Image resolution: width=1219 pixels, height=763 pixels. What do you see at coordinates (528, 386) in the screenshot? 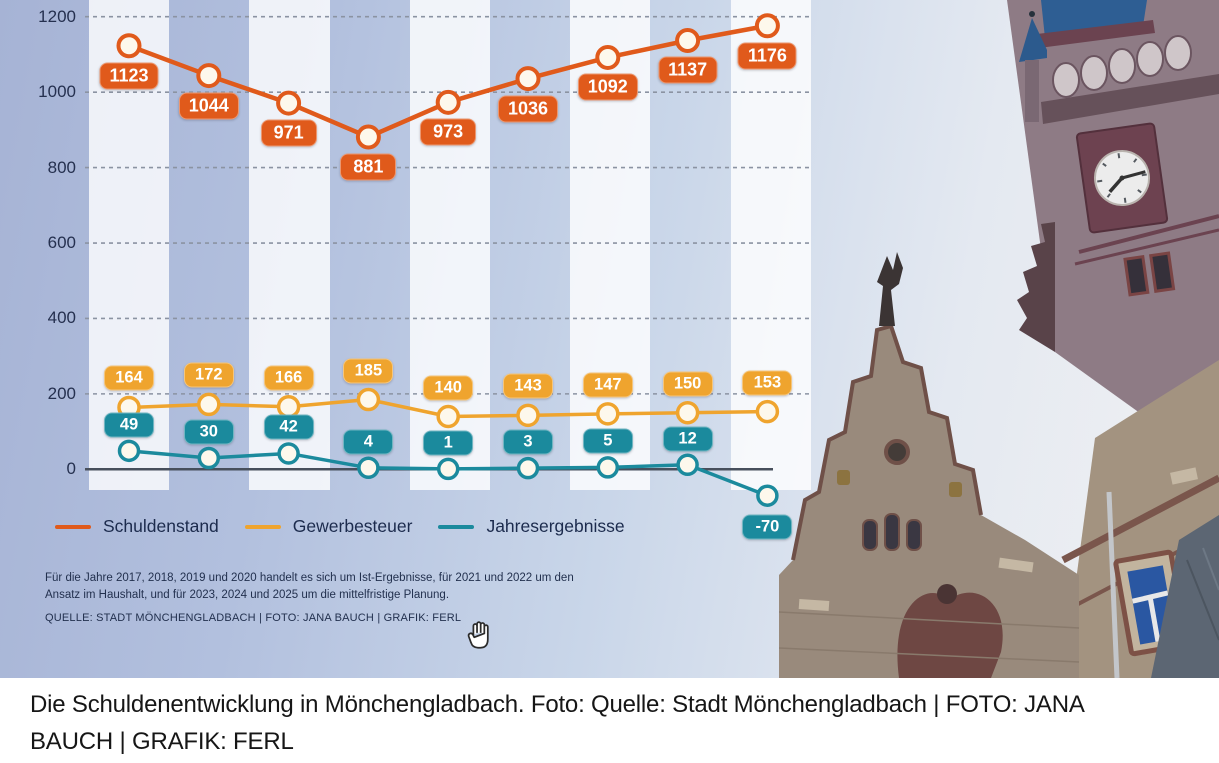
I see `value-badge-gewerbesteuer-2022: 143` at bounding box center [528, 386].